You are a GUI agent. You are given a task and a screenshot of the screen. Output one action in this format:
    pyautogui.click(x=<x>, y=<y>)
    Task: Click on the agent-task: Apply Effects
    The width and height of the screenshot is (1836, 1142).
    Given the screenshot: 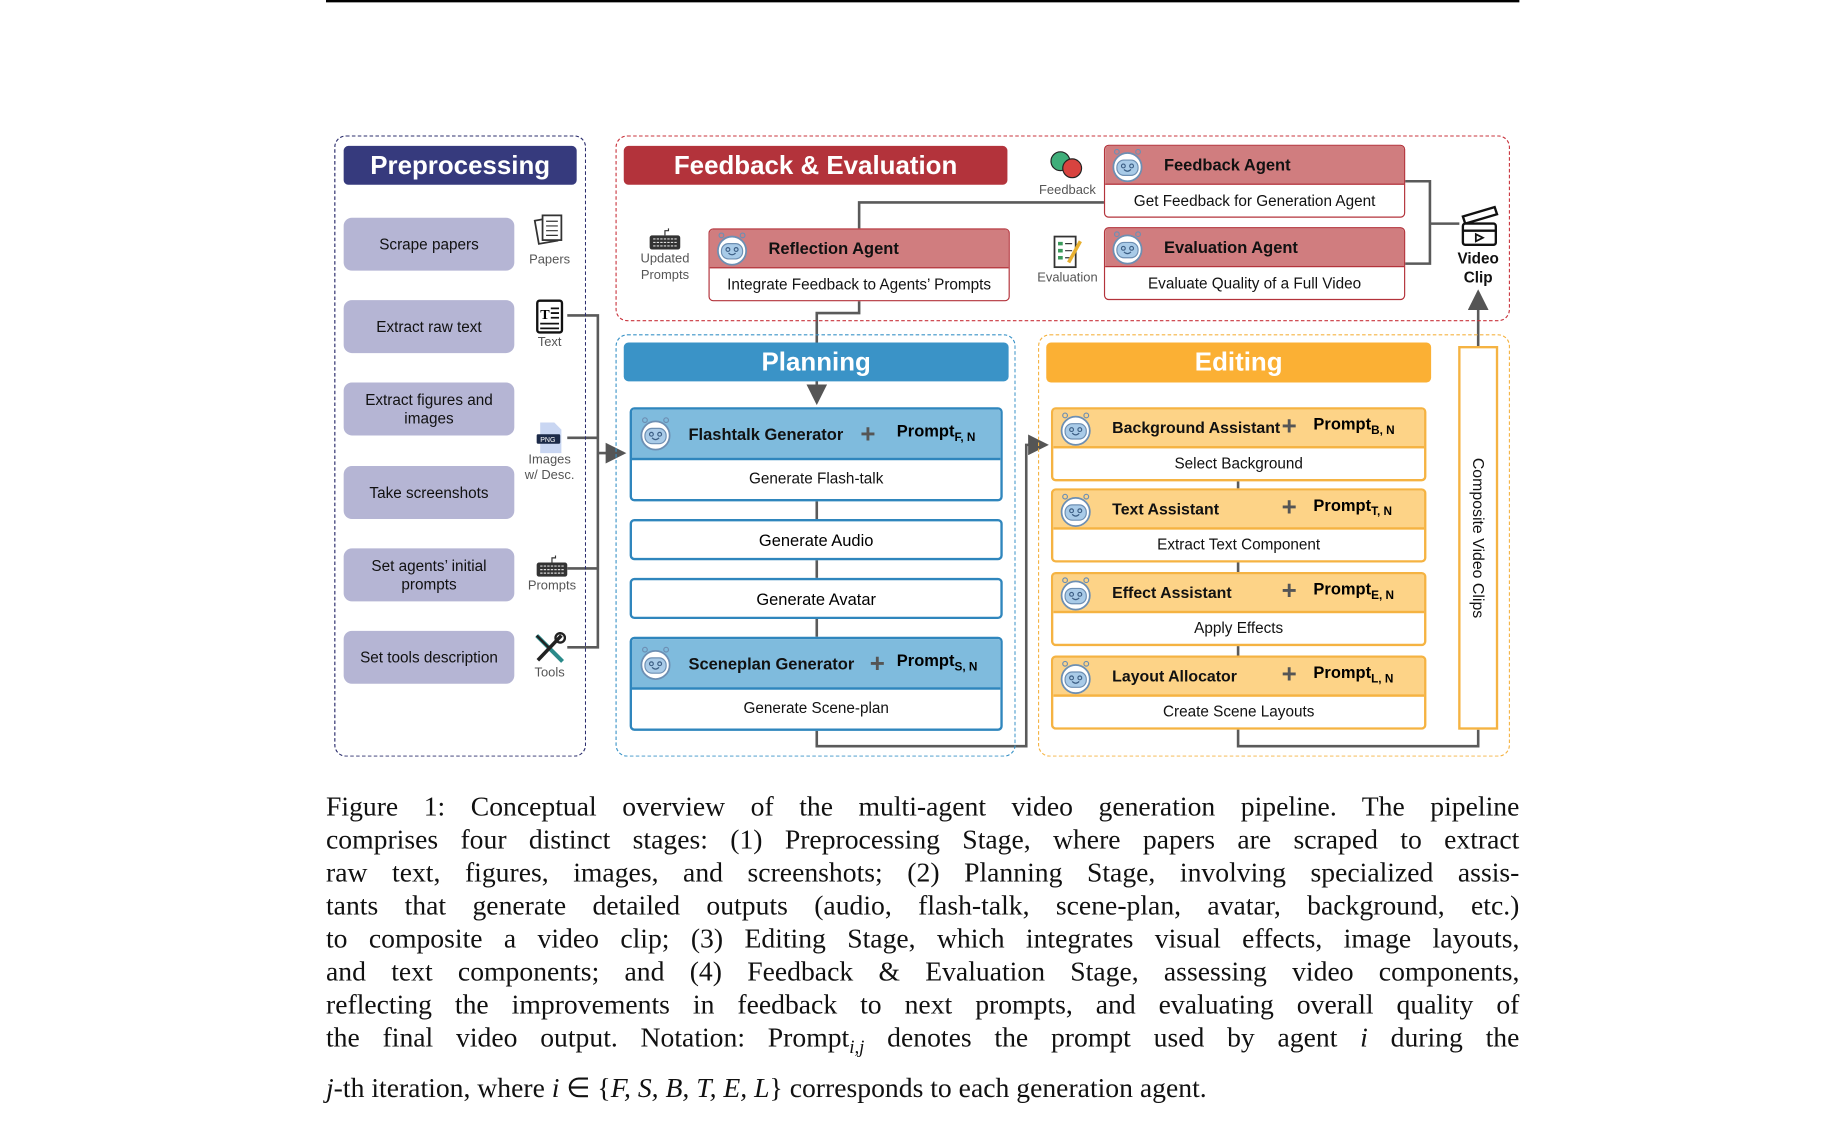 What is the action you would take?
    pyautogui.click(x=1239, y=627)
    